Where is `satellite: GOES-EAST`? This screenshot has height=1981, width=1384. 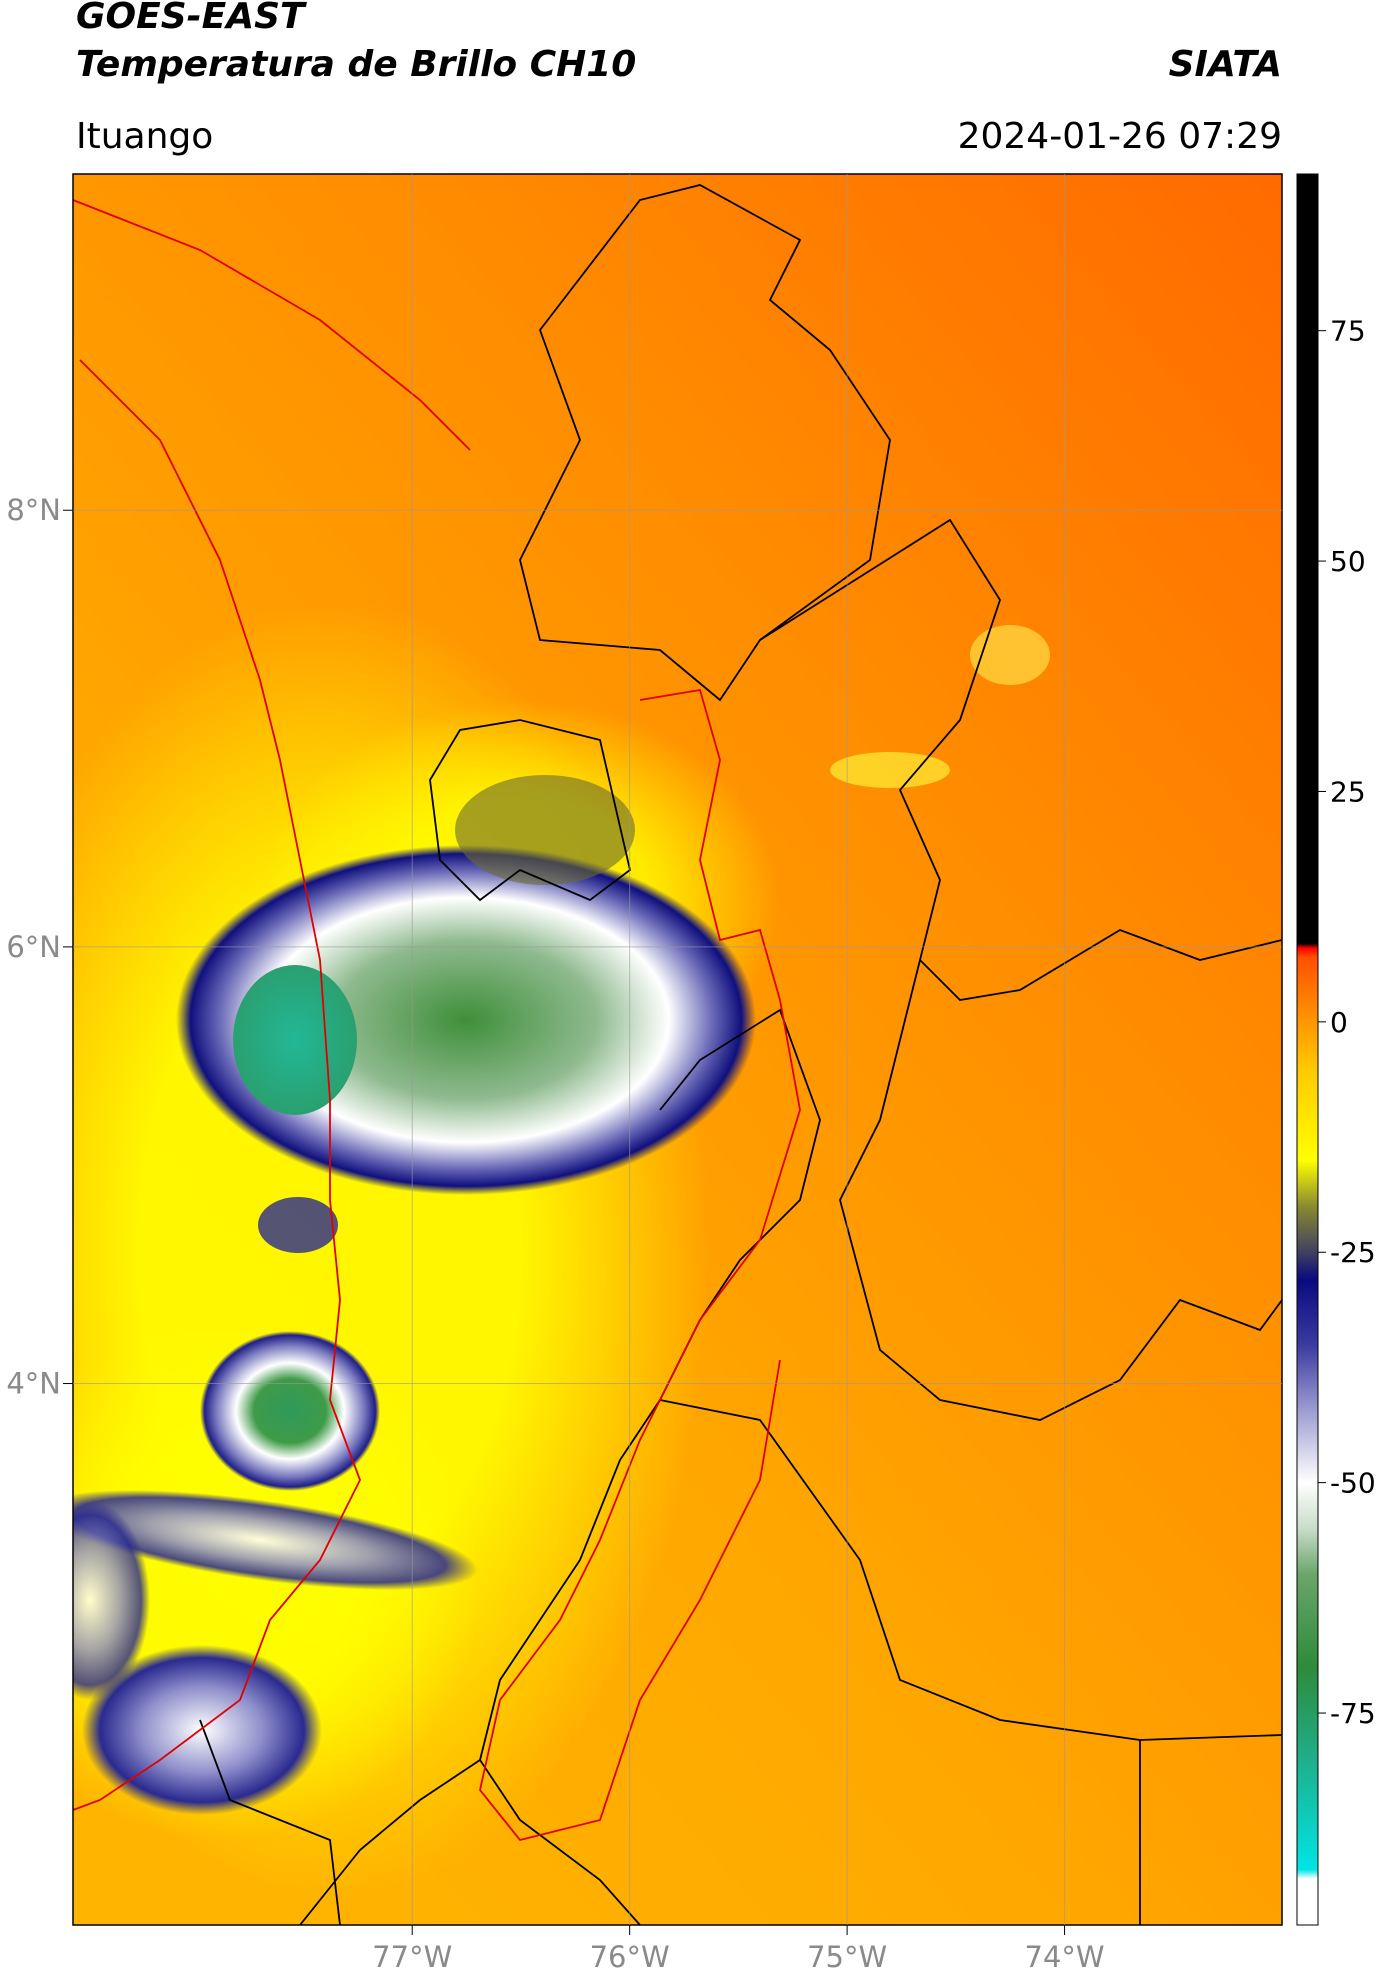
satellite: GOES-EAST is located at coordinates (191, 18).